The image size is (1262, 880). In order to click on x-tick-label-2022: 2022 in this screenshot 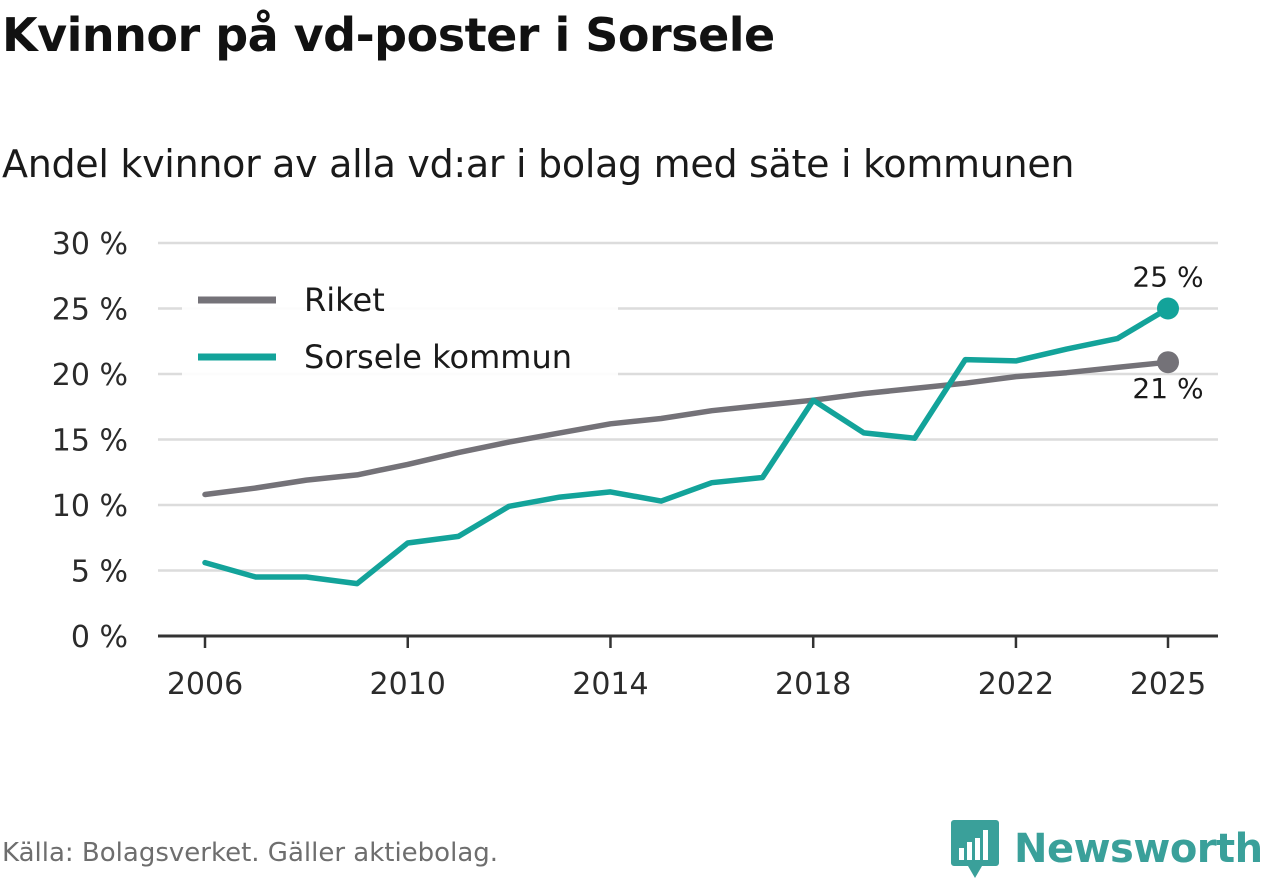, I will do `click(1016, 684)`.